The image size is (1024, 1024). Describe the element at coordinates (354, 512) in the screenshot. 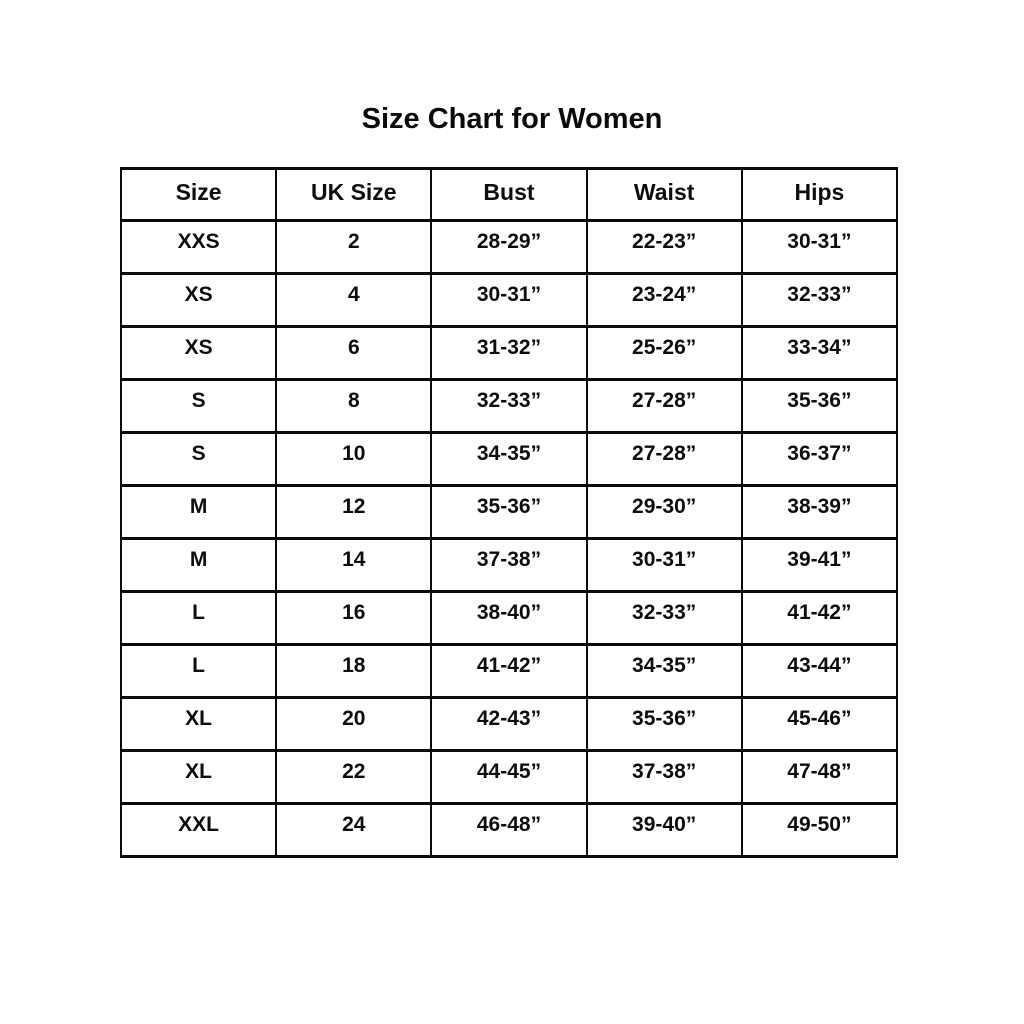

I see `table-cell: 12` at that location.